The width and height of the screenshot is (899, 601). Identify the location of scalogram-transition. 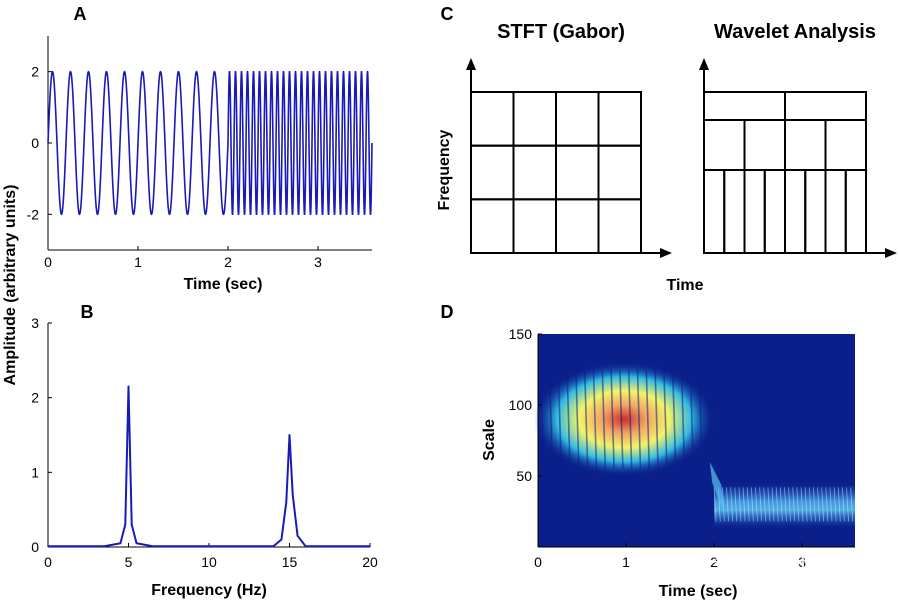
(717, 488).